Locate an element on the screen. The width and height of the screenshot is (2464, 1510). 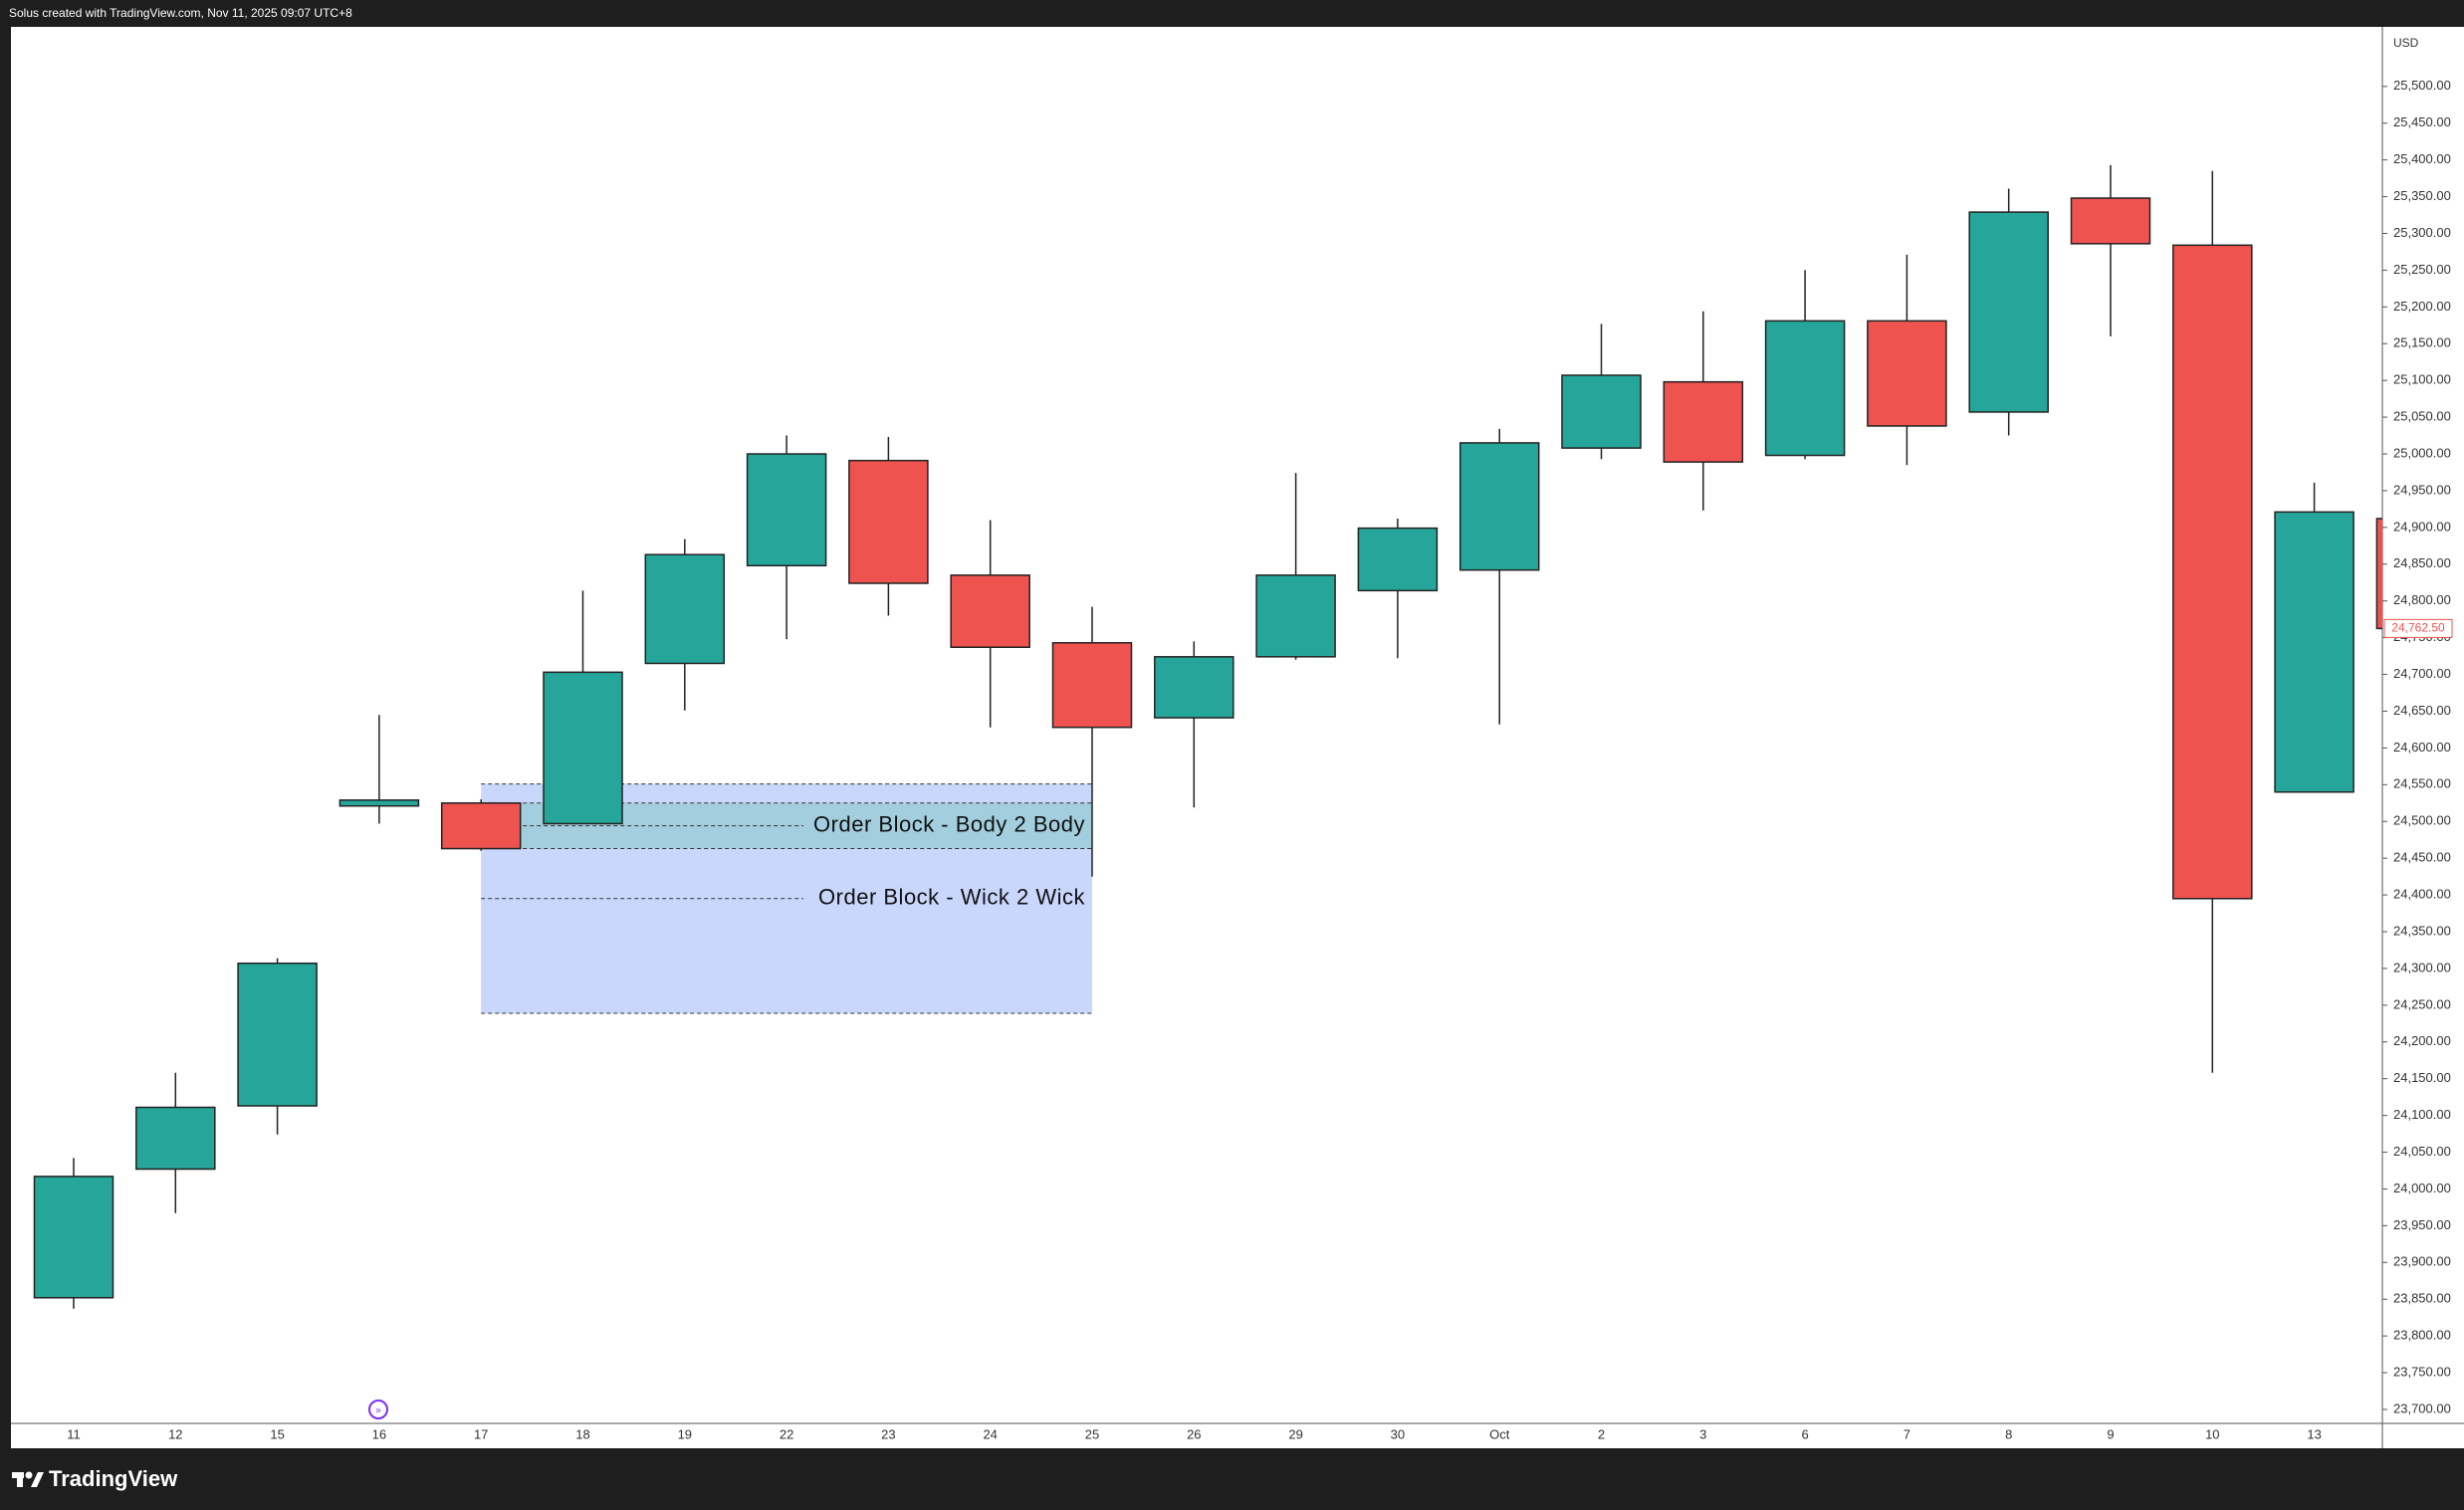
last-price-box is located at coordinates (2418, 628).